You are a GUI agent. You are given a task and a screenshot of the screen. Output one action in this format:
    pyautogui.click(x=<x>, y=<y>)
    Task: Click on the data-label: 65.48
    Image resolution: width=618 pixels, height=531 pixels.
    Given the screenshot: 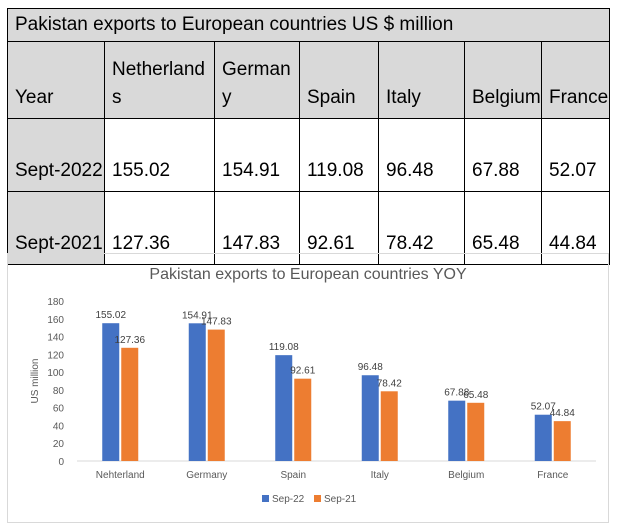 What is the action you would take?
    pyautogui.click(x=475, y=395)
    